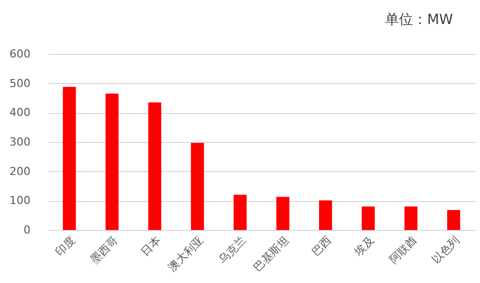  I want to click on x-tick-label: 乌克兰, so click(232, 250).